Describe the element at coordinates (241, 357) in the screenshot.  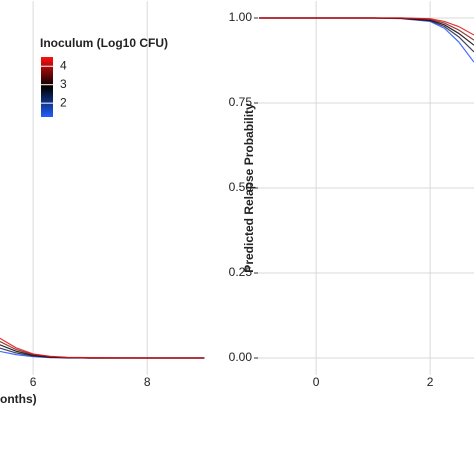
I see `y-tick-label: 0.00` at that location.